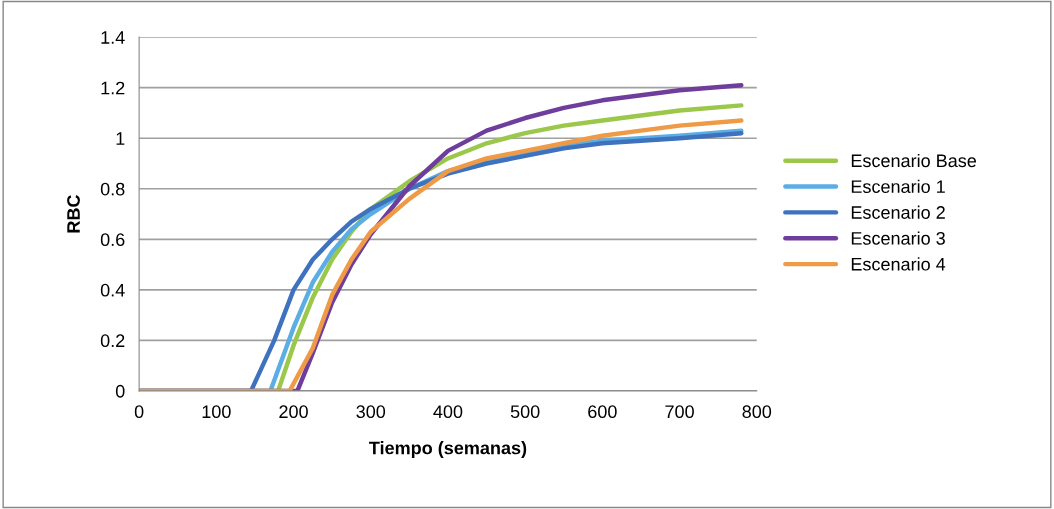  I want to click on x-tick-label: 800, so click(757, 412).